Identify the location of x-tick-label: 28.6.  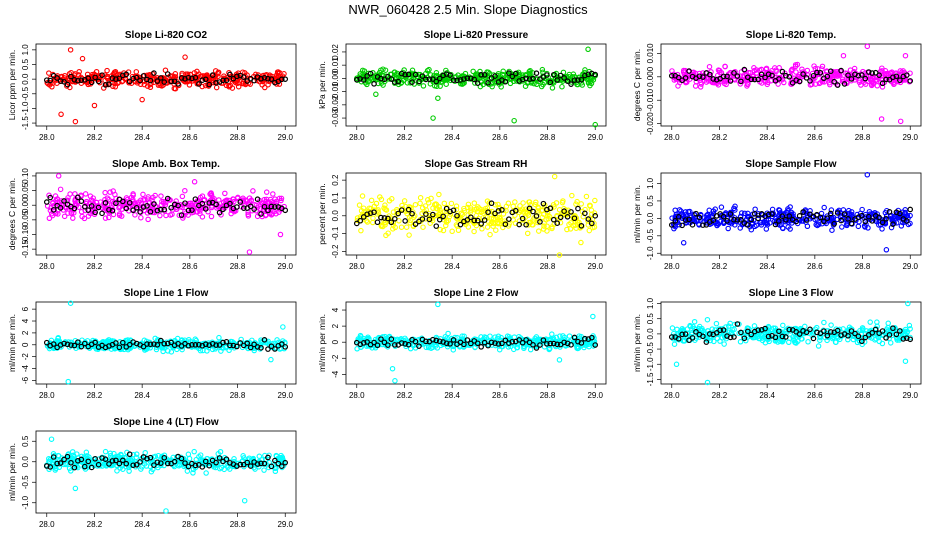
(815, 266).